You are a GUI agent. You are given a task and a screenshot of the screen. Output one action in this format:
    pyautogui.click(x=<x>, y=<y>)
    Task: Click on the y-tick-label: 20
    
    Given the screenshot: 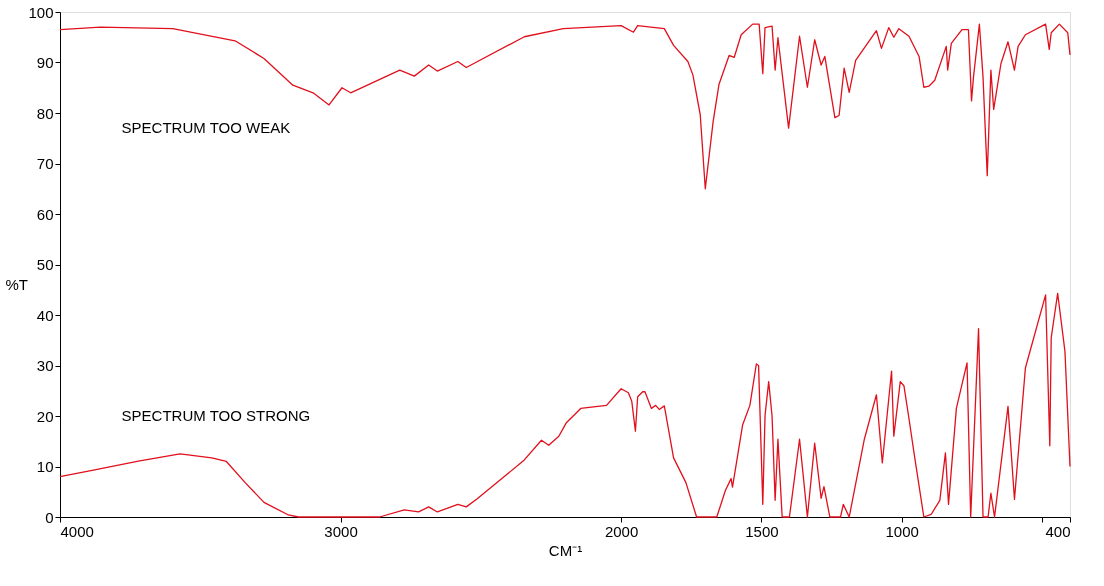 What is the action you would take?
    pyautogui.click(x=45, y=416)
    